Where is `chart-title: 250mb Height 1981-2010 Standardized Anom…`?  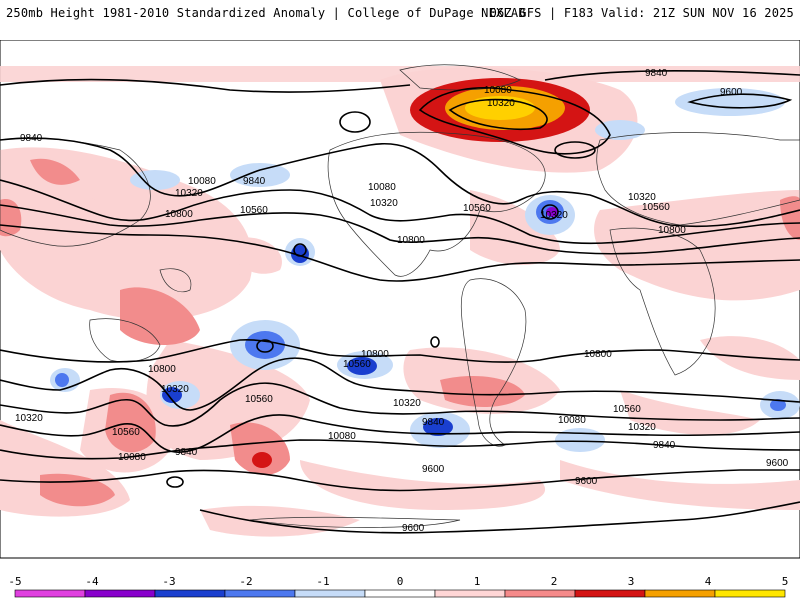
chart-title: 250mb Height 1981-2010 Standardized Anom… is located at coordinates (266, 13).